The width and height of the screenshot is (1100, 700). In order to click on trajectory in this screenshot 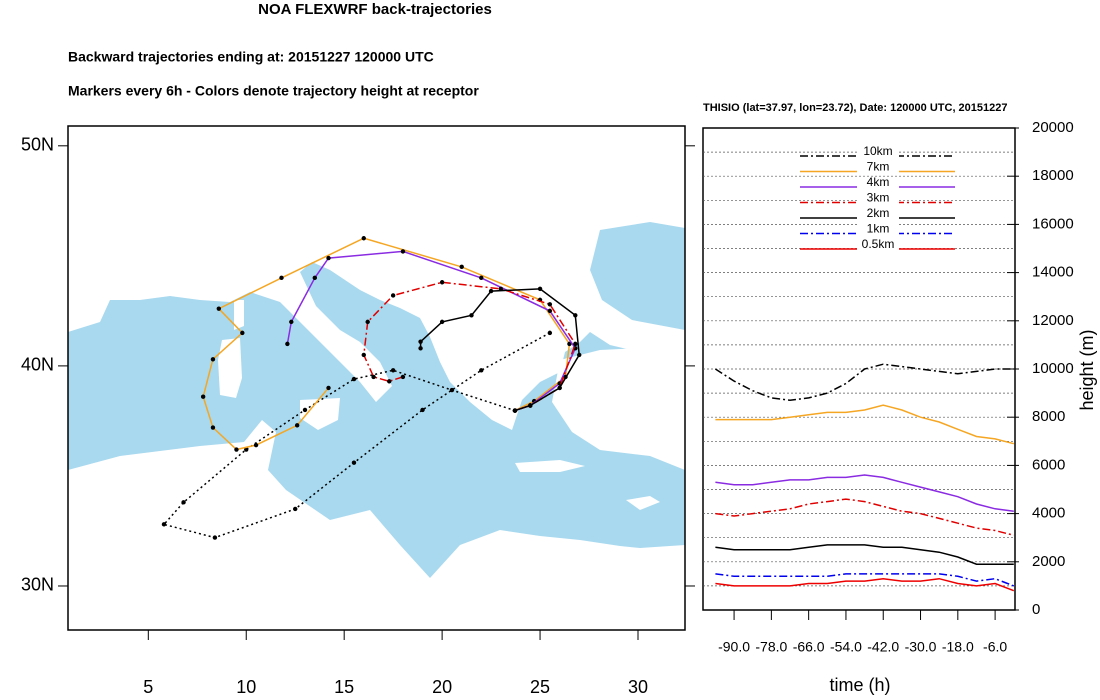, I will do `click(356, 435)`.